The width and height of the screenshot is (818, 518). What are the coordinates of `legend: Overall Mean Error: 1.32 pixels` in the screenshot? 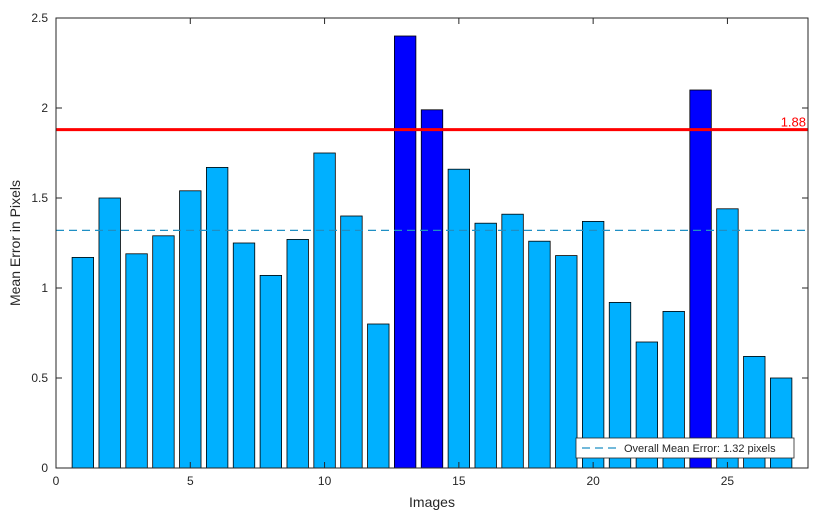 It's located at (685, 448).